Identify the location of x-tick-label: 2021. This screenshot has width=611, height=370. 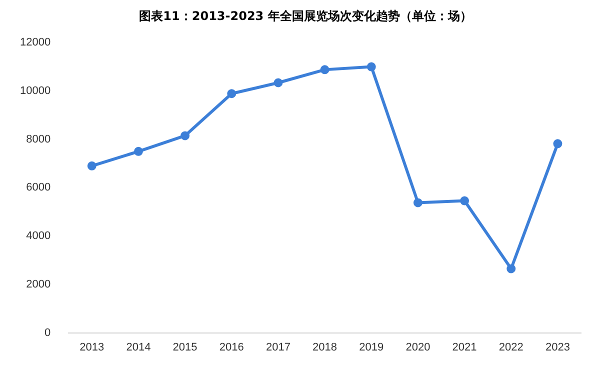
(464, 347).